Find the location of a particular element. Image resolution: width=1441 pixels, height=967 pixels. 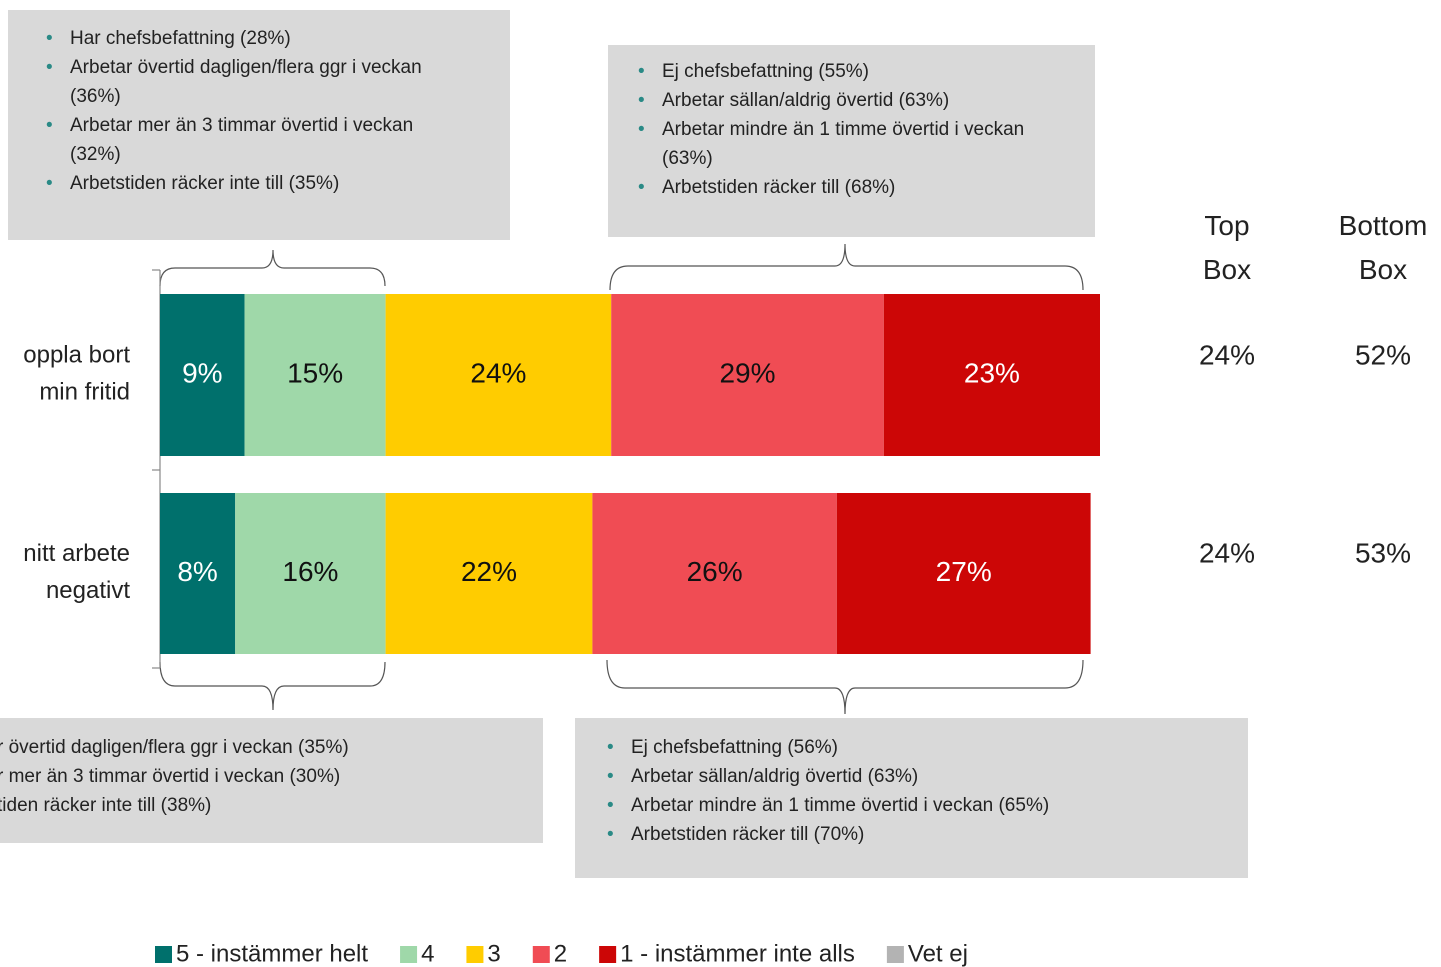

bullet-item: Arbetstiden räcker till (68%) is located at coordinates (845, 187).